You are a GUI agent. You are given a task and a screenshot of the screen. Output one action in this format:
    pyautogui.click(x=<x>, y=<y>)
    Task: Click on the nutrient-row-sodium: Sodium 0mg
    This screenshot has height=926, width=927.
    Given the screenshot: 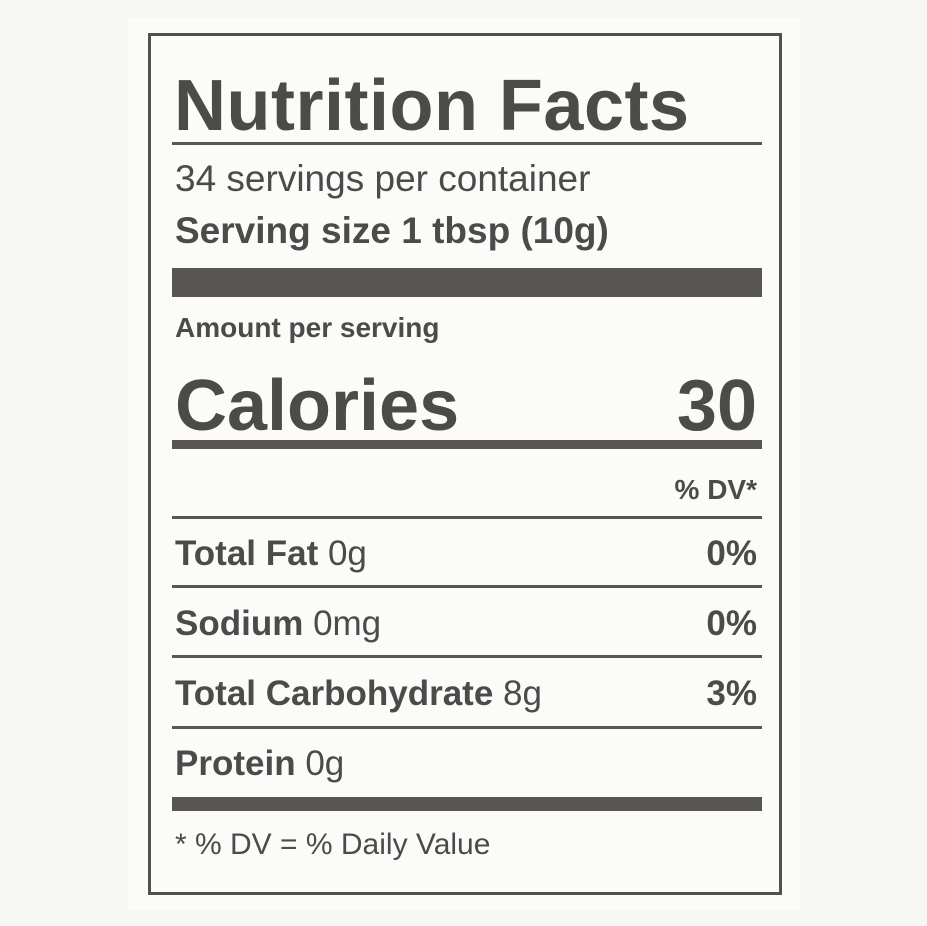 What is the action you would take?
    pyautogui.click(x=278, y=623)
    